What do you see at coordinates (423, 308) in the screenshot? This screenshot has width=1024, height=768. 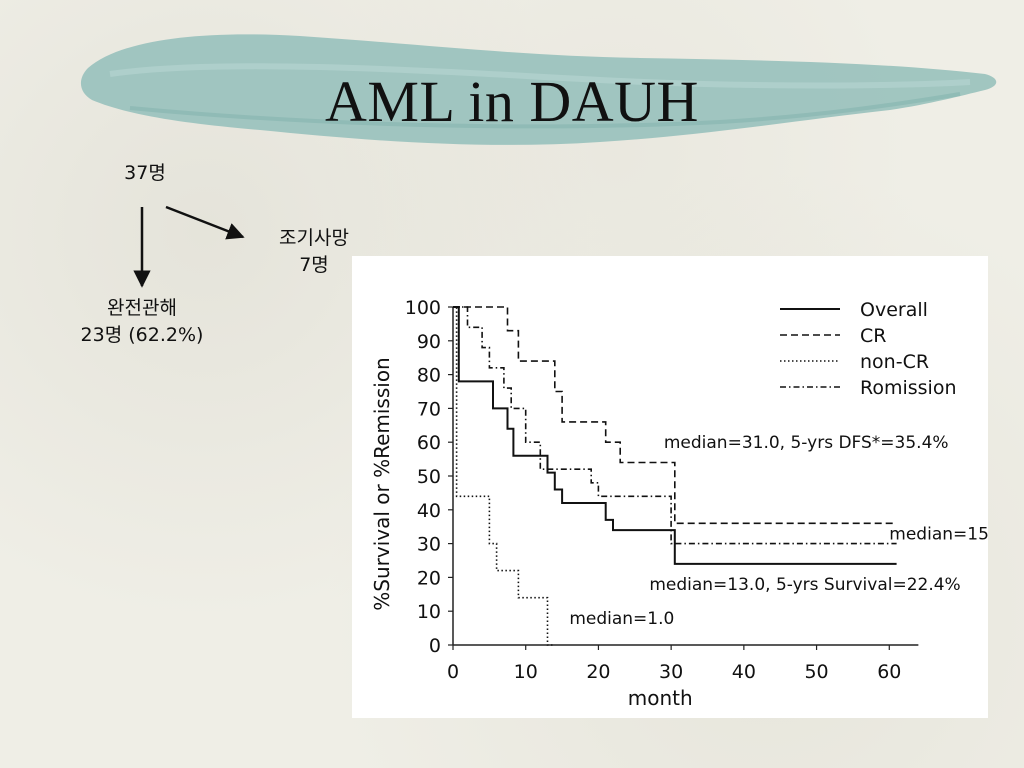 I see `y-tick-label: 100` at bounding box center [423, 308].